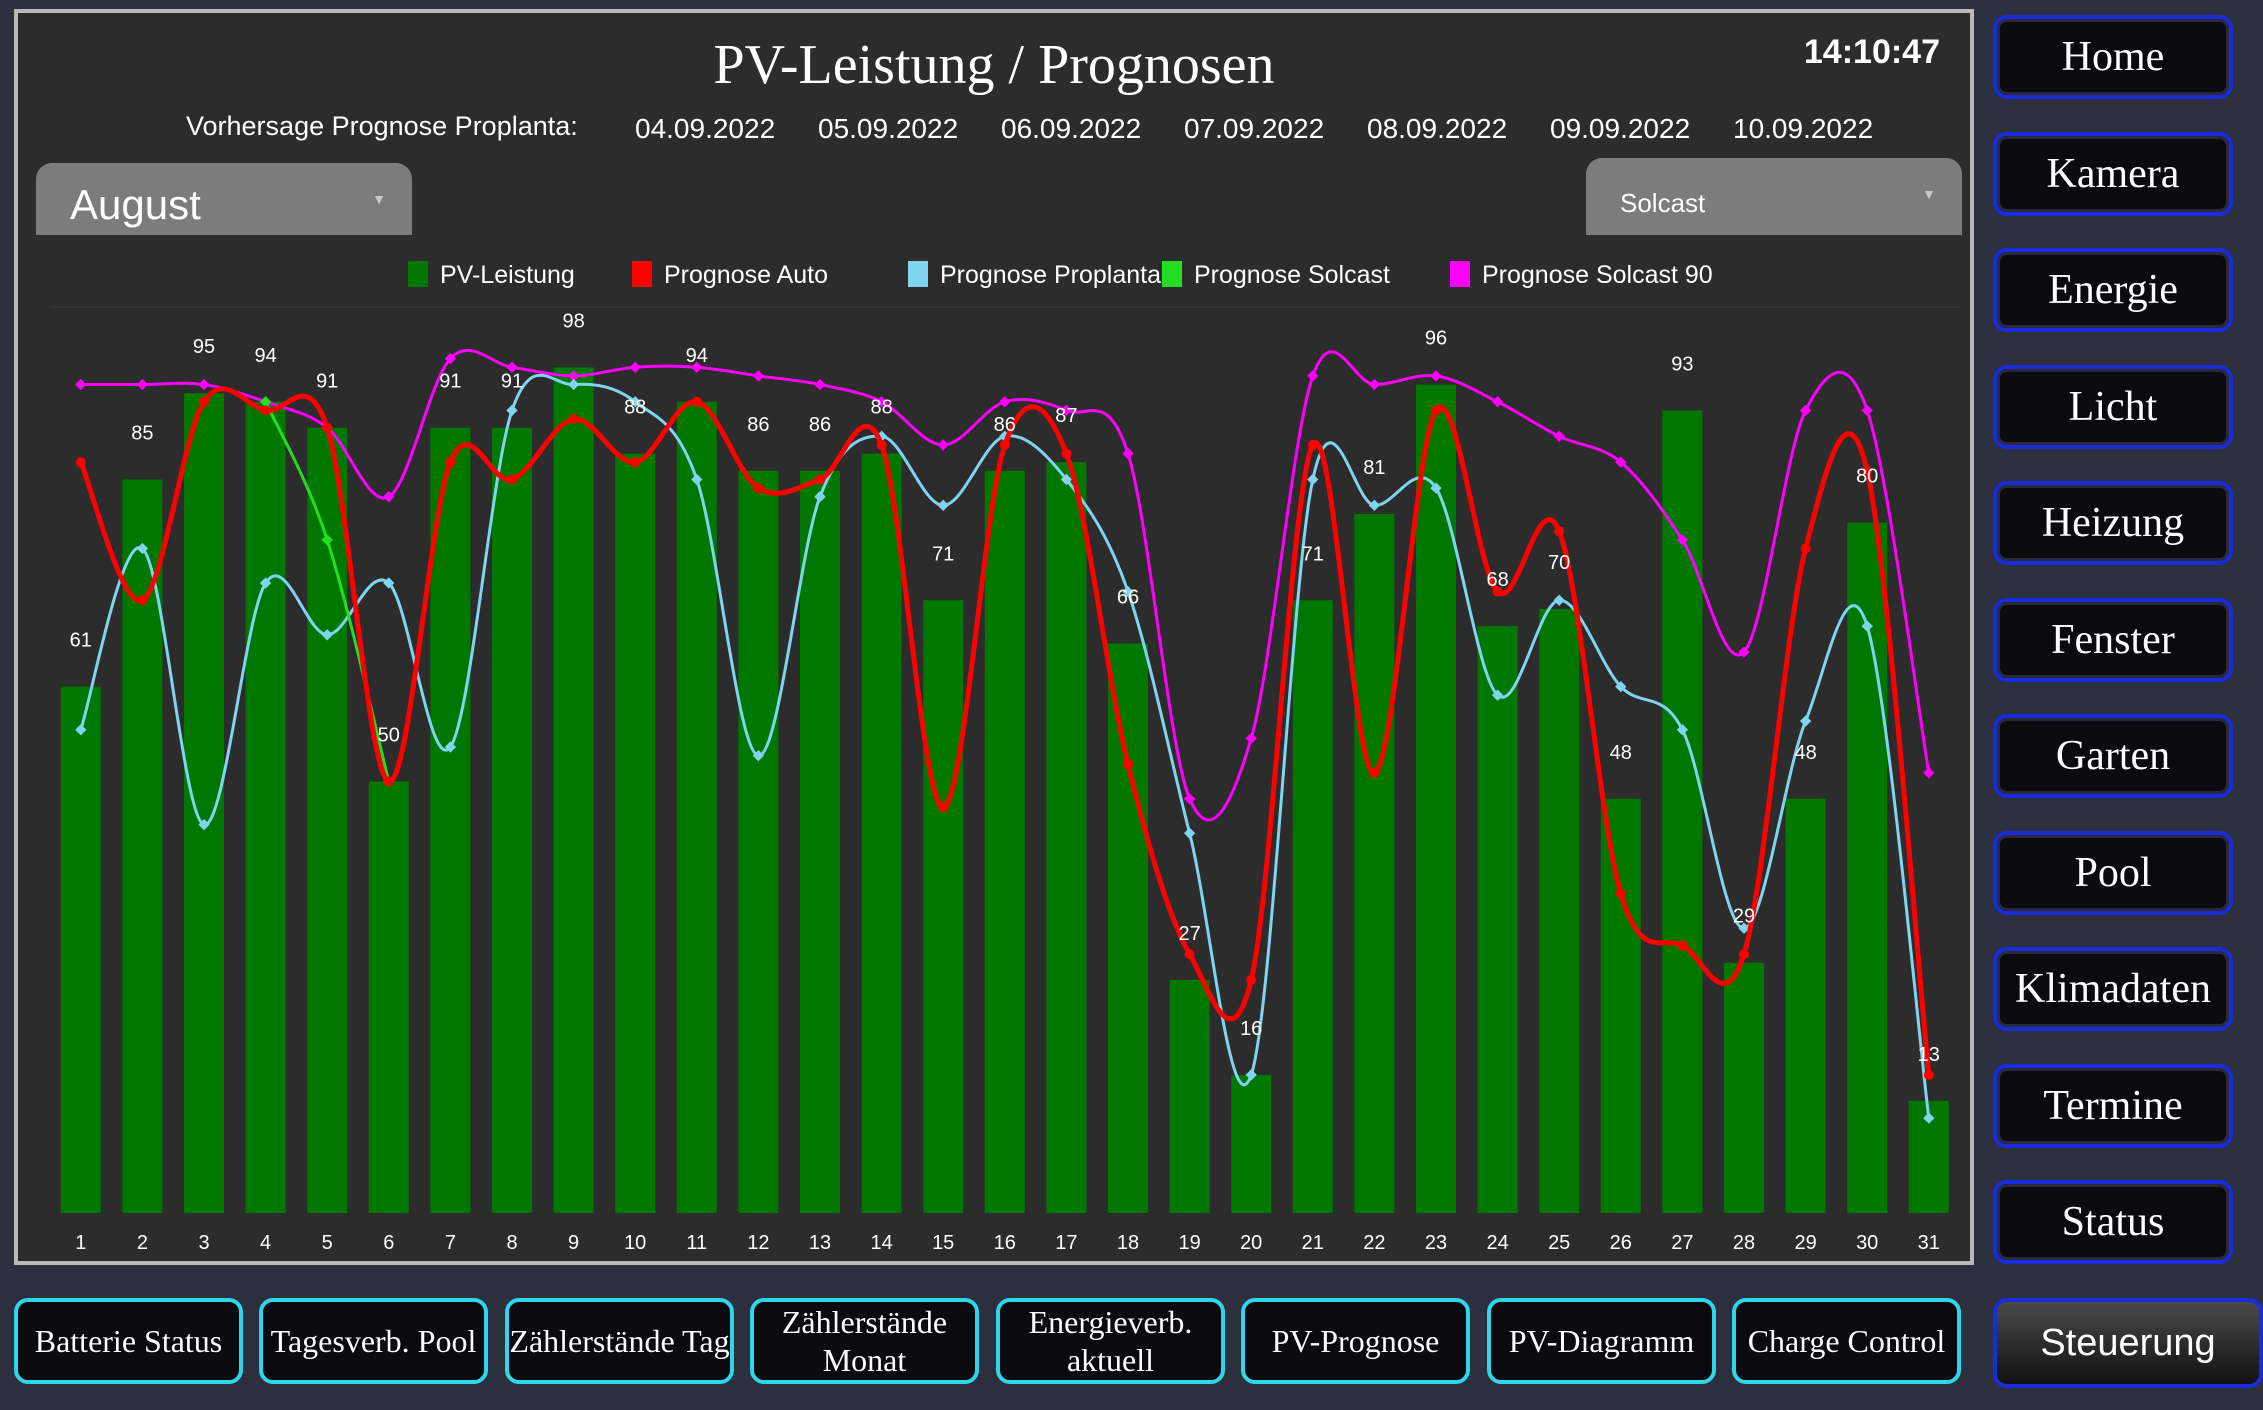 Image resolution: width=2263 pixels, height=1410 pixels. I want to click on month-dropdown-value: August, so click(135, 204).